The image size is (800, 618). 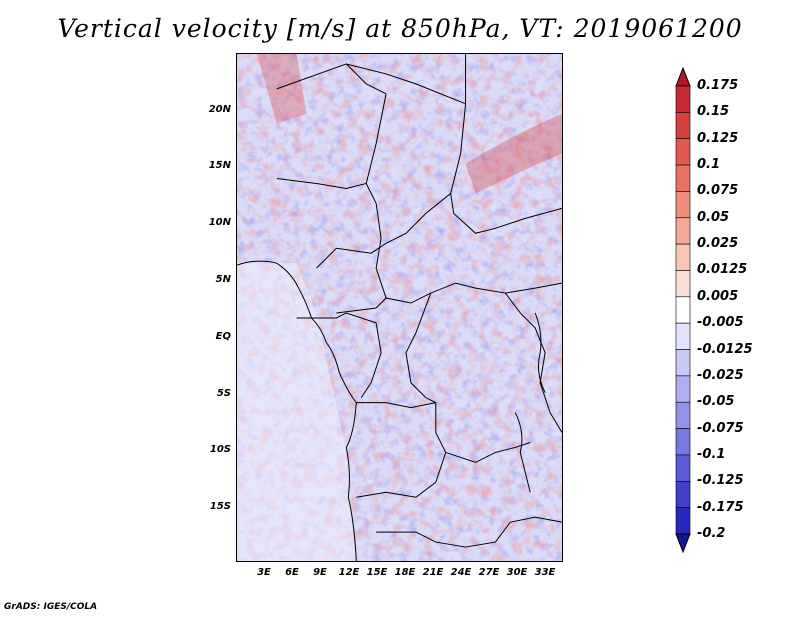 What do you see at coordinates (720, 507) in the screenshot?
I see `colorbar-label: -0.175` at bounding box center [720, 507].